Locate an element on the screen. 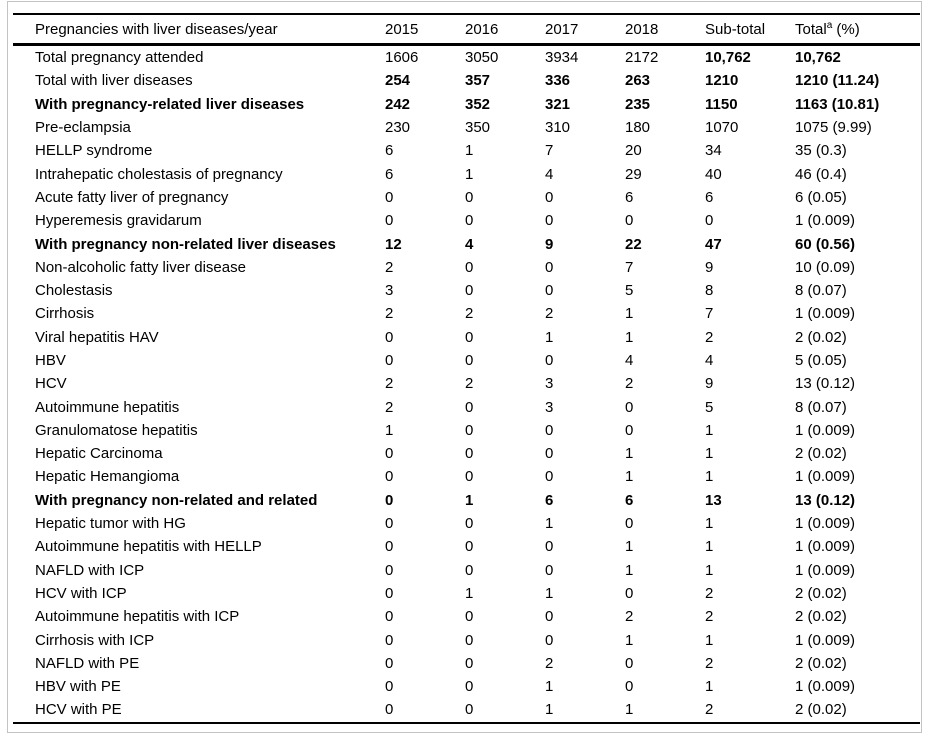  cell-subtotal: 47 is located at coordinates (713, 244).